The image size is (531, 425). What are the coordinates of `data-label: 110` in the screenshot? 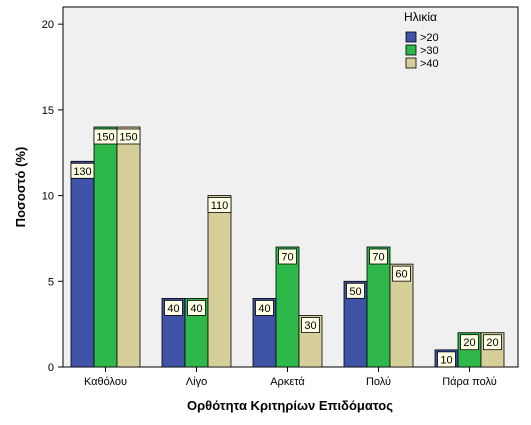 It's located at (220, 206).